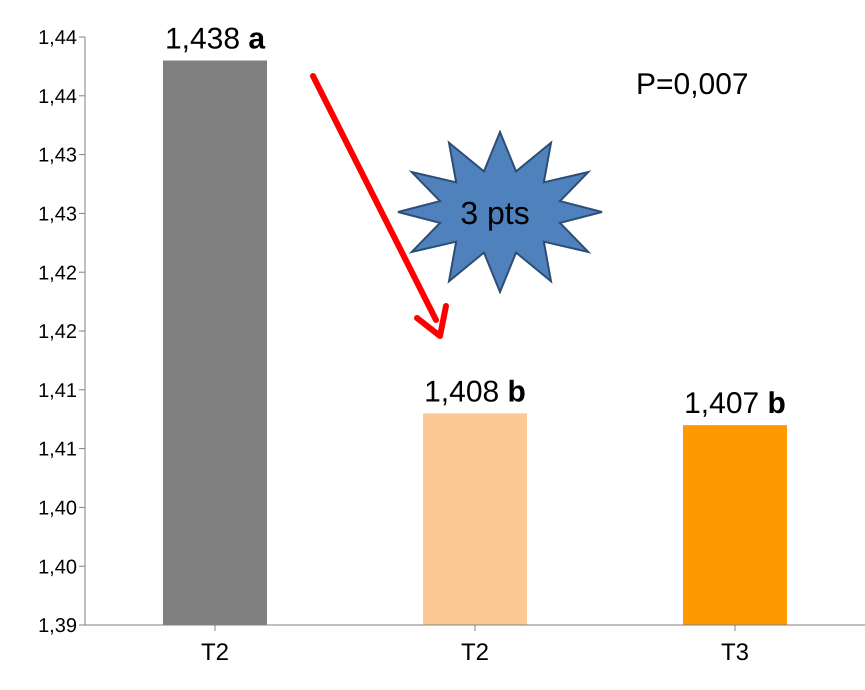 The image size is (865, 690). Describe the element at coordinates (735, 652) in the screenshot. I see `x-tick-label: T3` at that location.